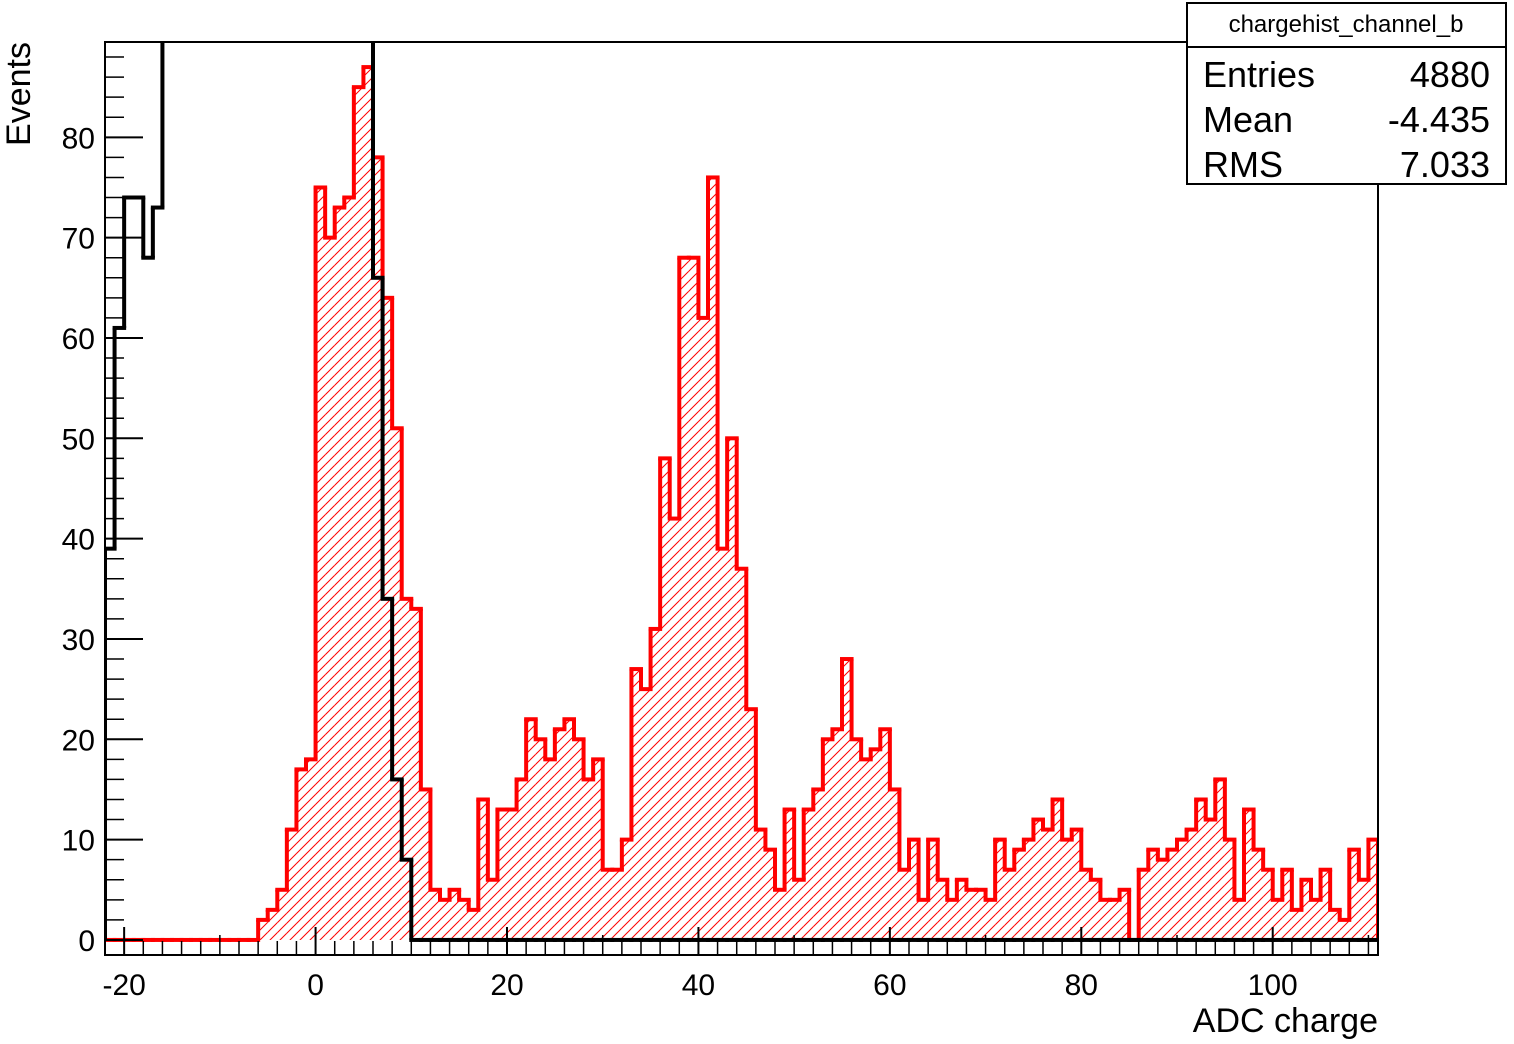 Image resolution: width=1514 pixels, height=1044 pixels. Describe the element at coordinates (78, 339) in the screenshot. I see `y-tick-label: 60` at that location.